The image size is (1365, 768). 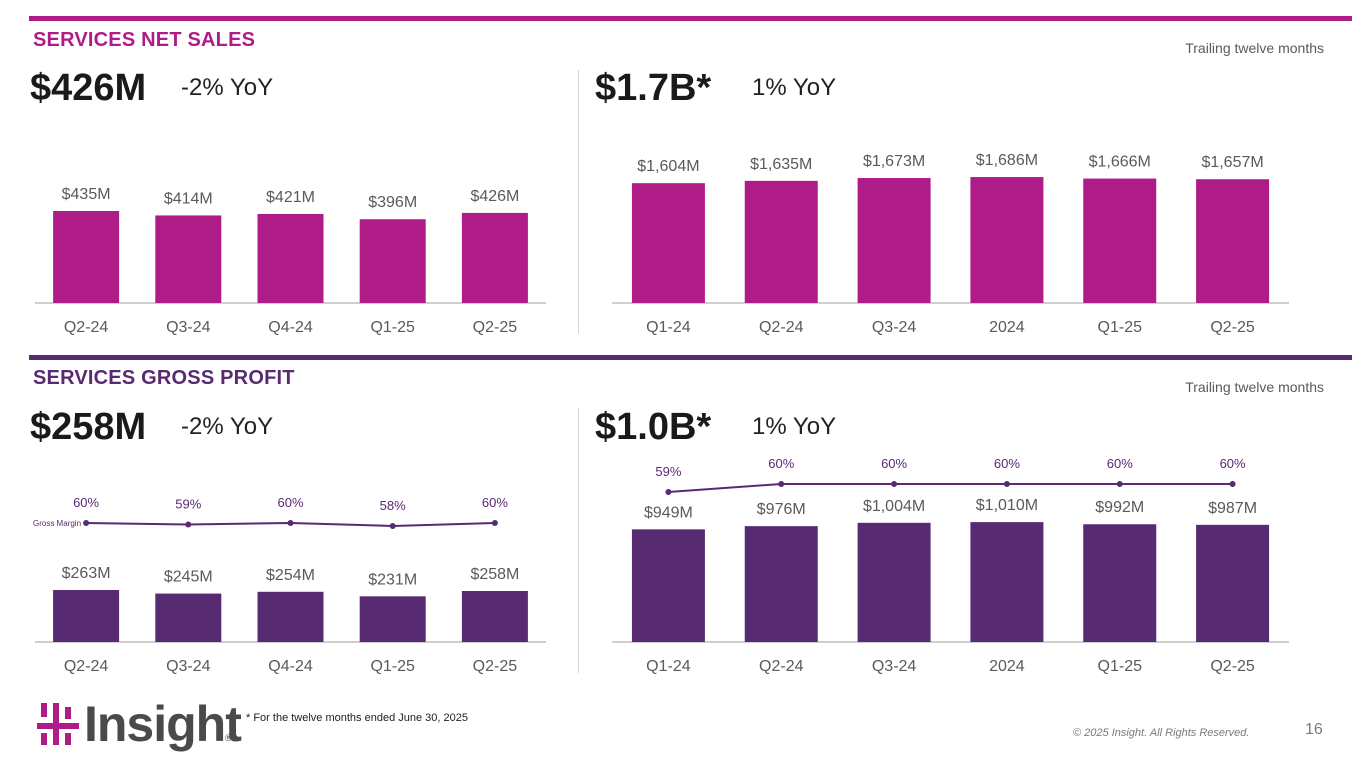 I want to click on profit_ttm-data-label-3: $1,010M, so click(x=1007, y=505).